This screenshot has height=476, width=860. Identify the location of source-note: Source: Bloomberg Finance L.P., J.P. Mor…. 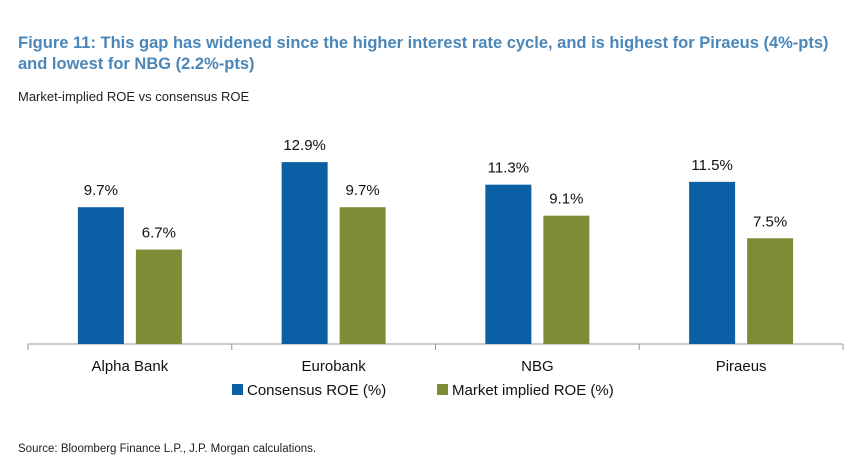
(167, 449).